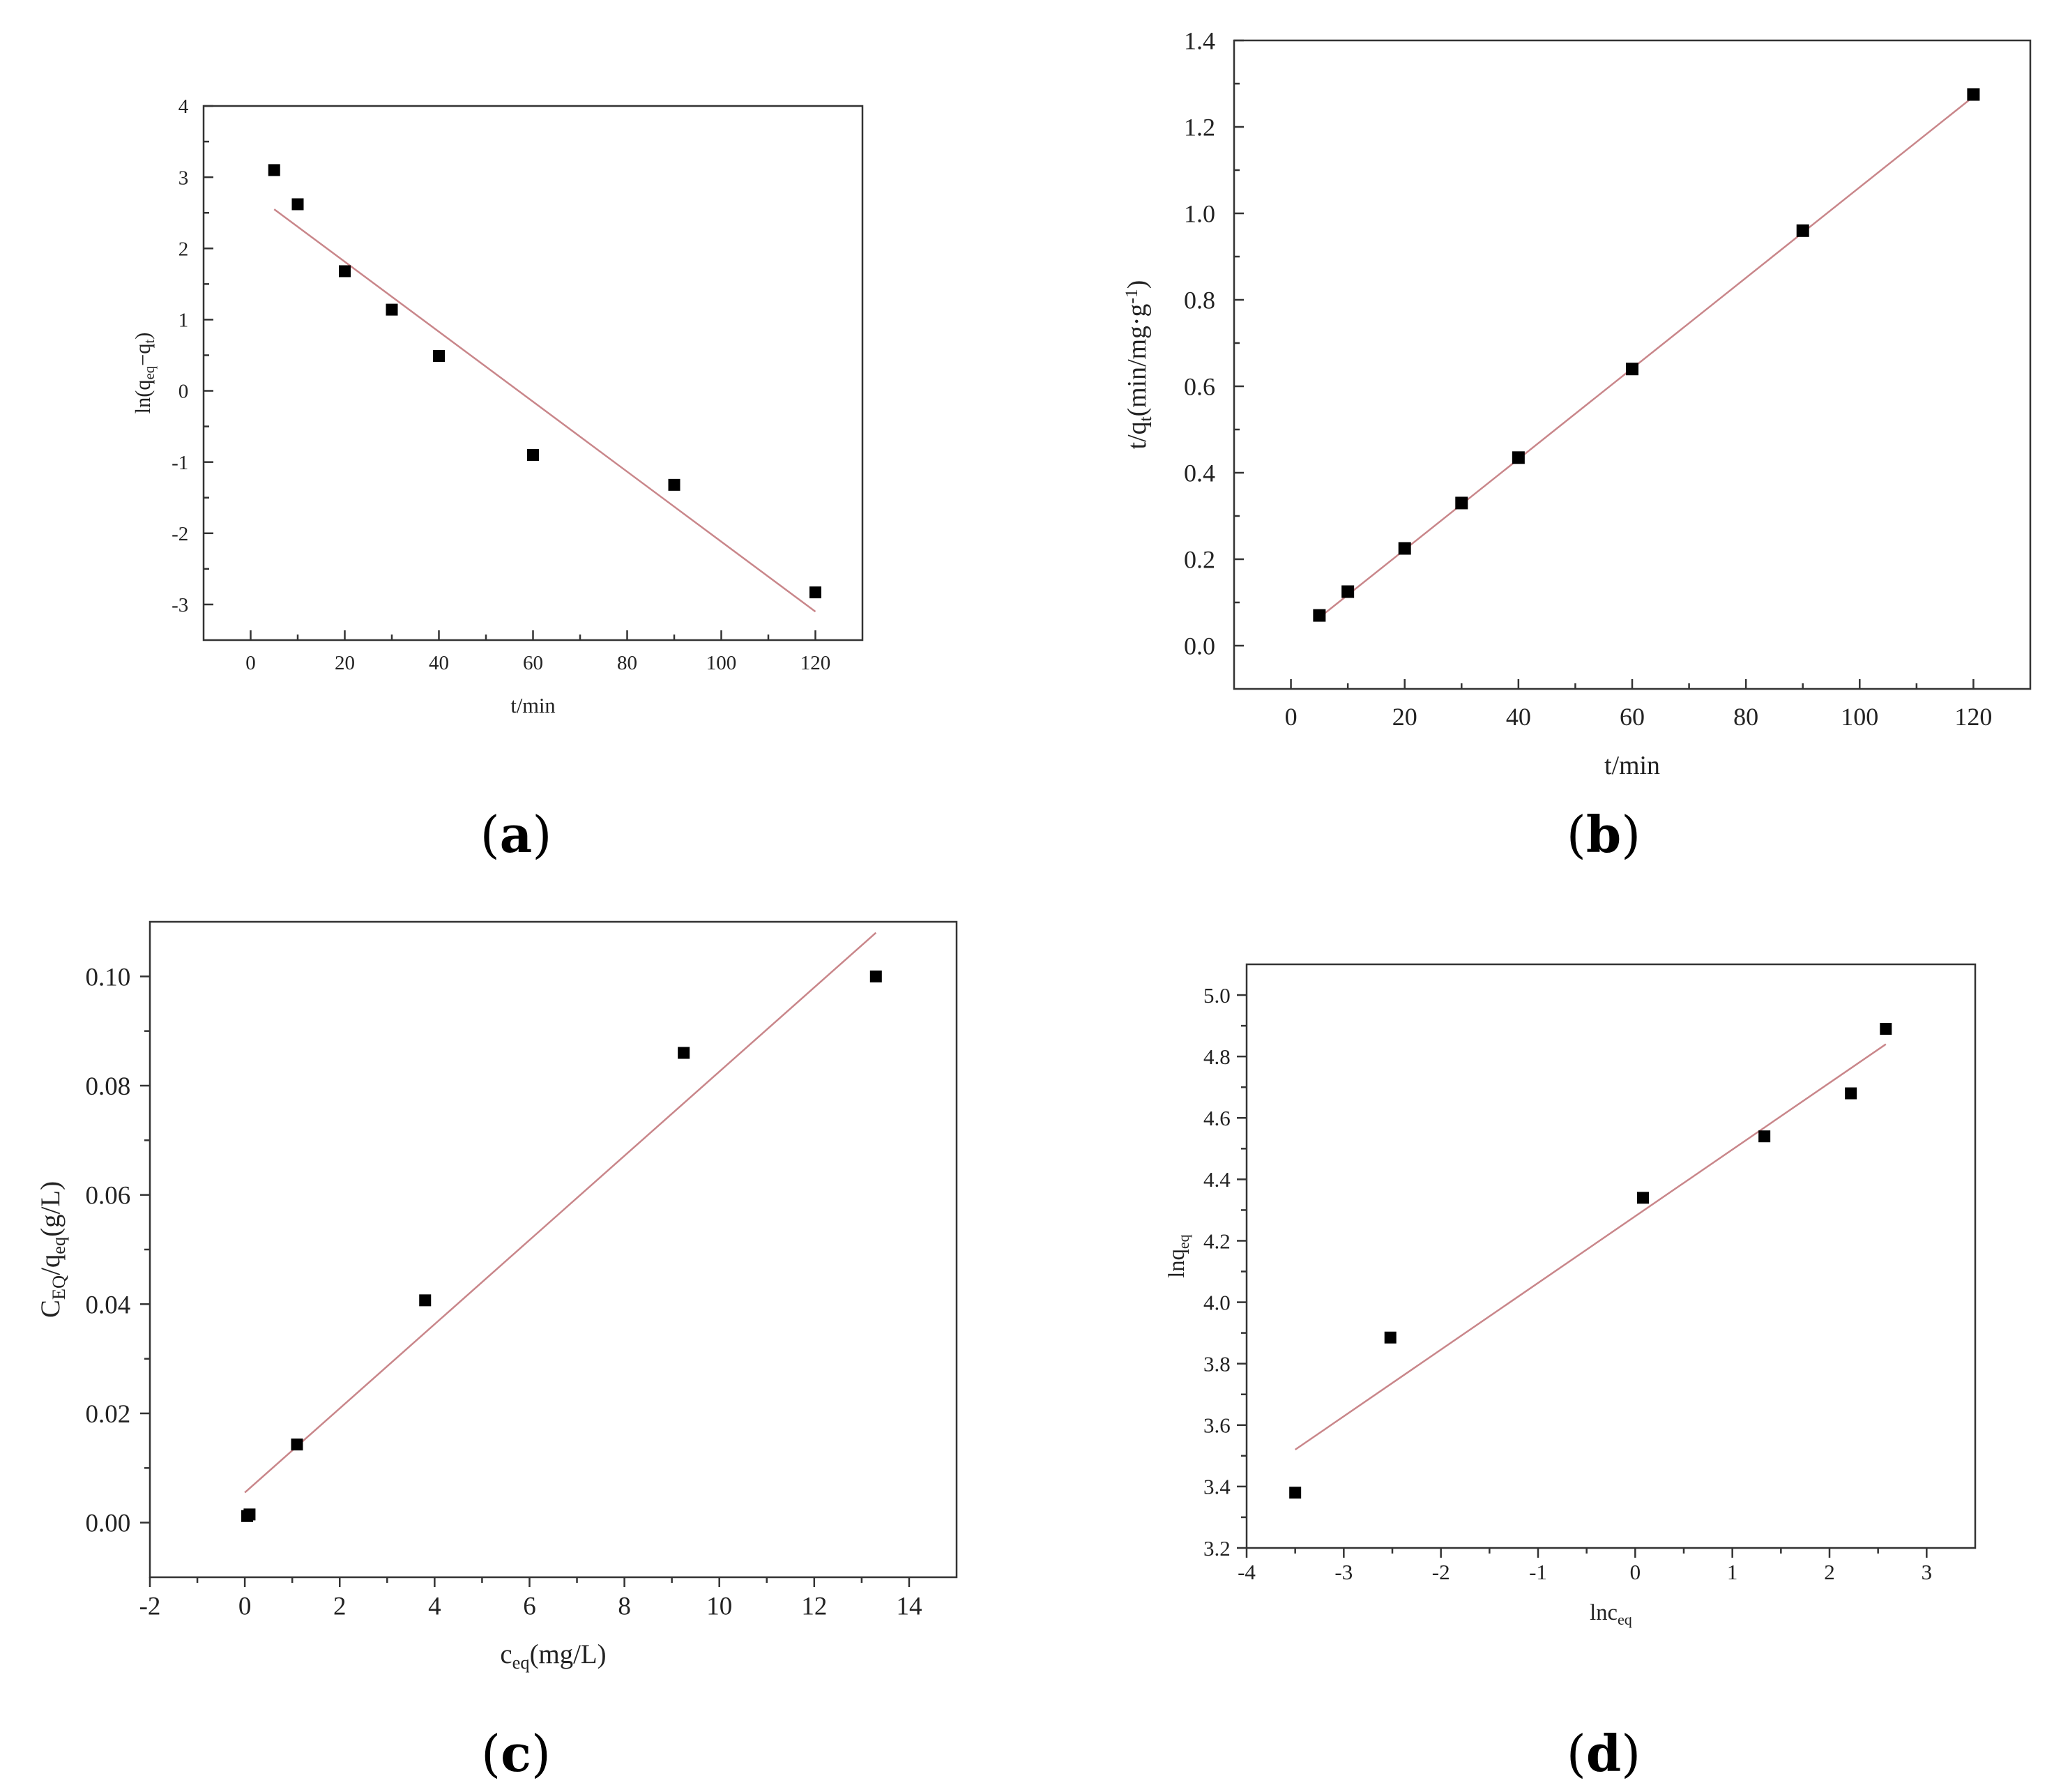  Describe the element at coordinates (108, 1414) in the screenshot. I see `y-tick-label: 0.02` at that location.